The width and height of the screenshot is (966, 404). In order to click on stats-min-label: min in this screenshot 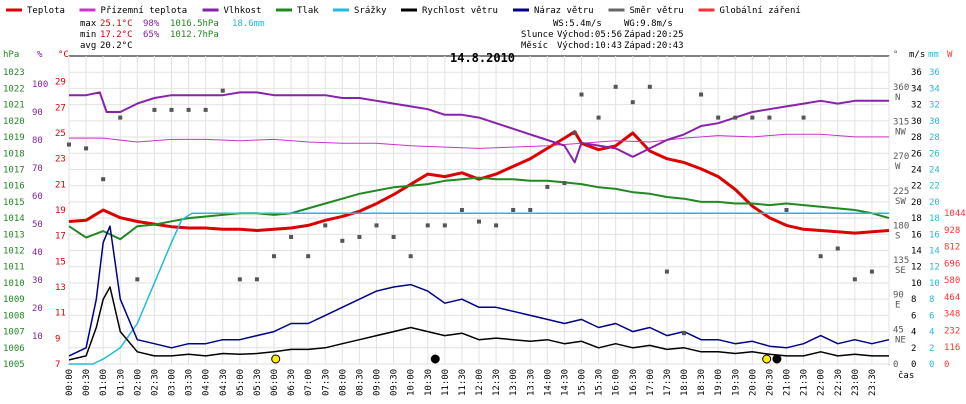, I will do `click(88, 35)`.